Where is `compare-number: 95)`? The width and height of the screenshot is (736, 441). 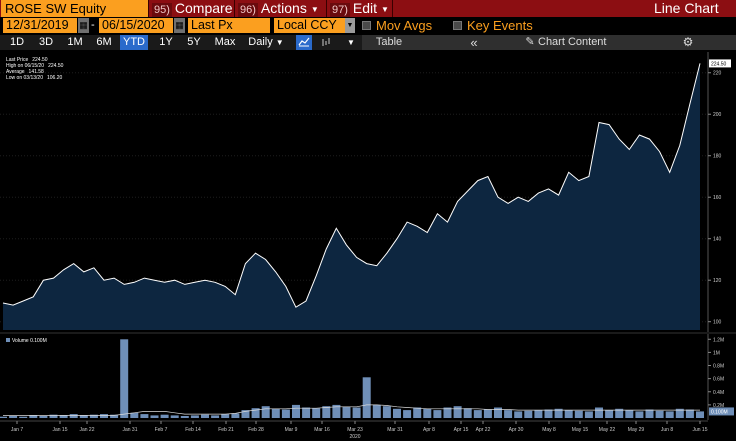 compare-number: 95) is located at coordinates (162, 10).